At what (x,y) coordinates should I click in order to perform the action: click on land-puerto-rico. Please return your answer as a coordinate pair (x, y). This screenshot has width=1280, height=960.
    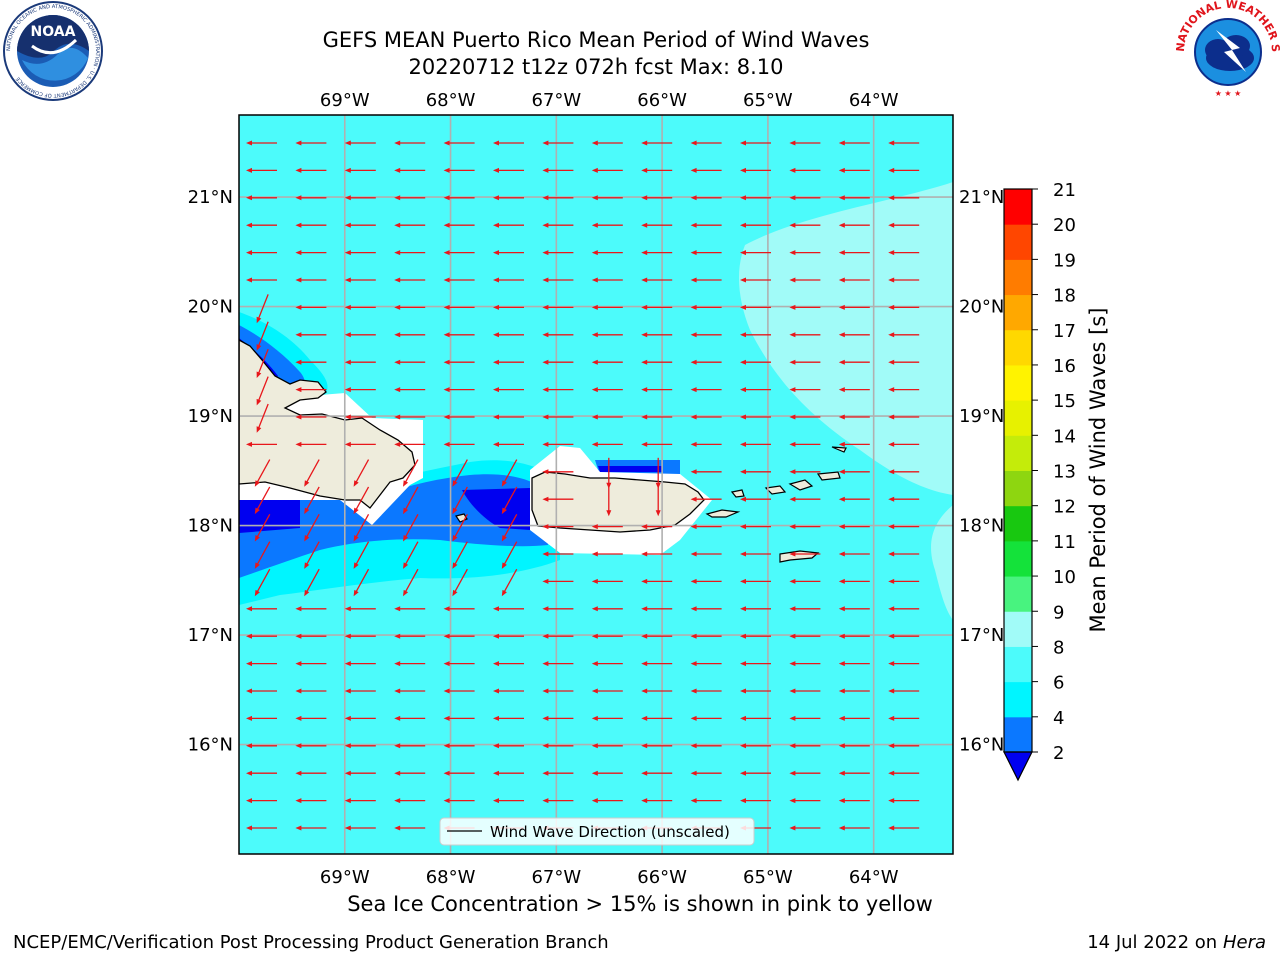
    Looking at the image, I should click on (618, 502).